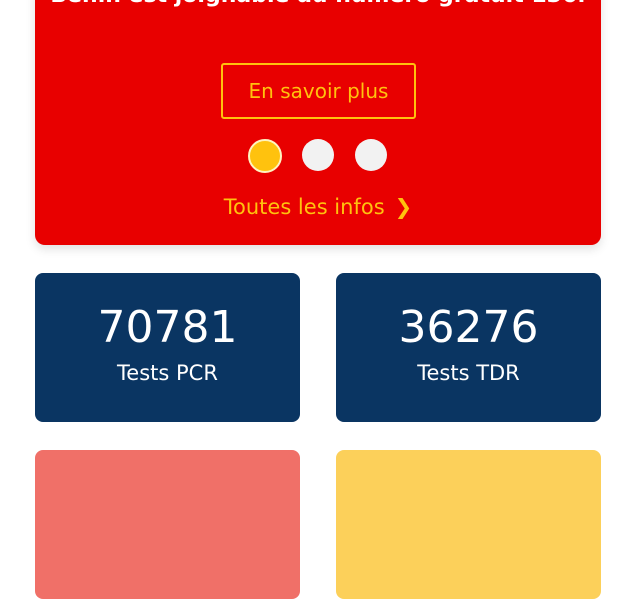 The height and width of the screenshot is (599, 637). What do you see at coordinates (468, 327) in the screenshot?
I see `stat-value: 36276` at bounding box center [468, 327].